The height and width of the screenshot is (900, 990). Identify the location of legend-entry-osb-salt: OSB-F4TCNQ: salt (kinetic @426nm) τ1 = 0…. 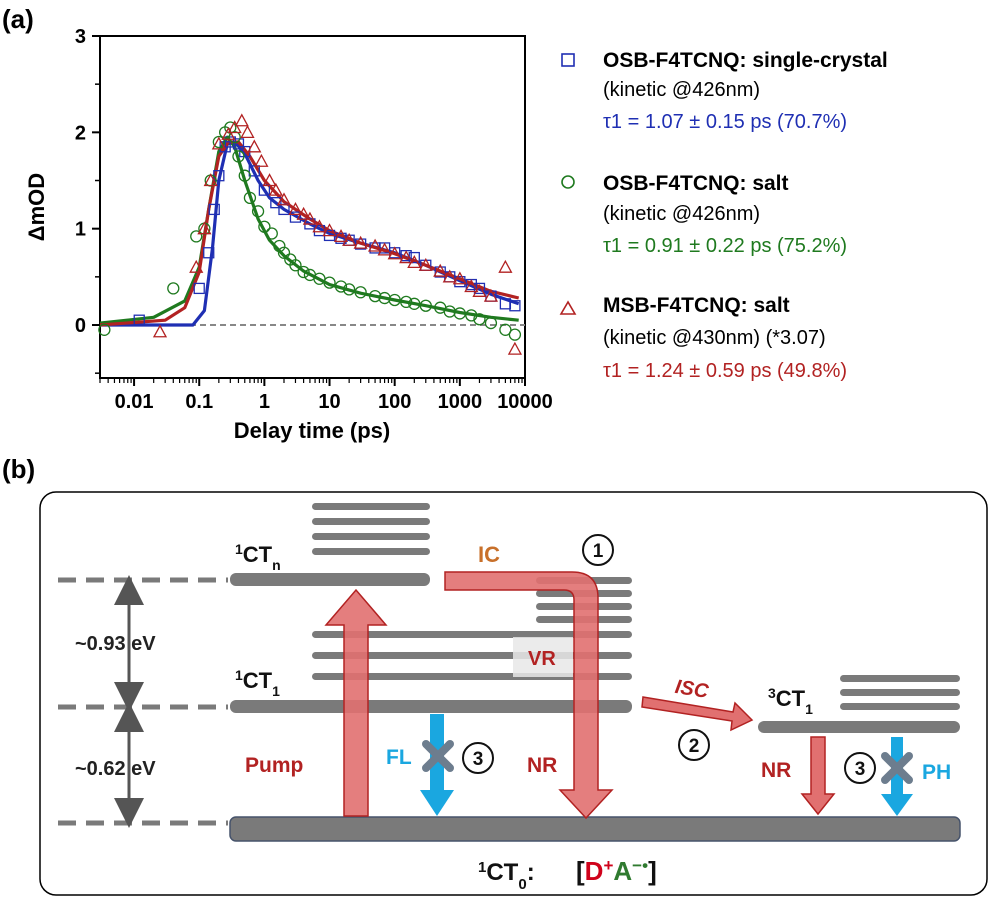
(704, 214).